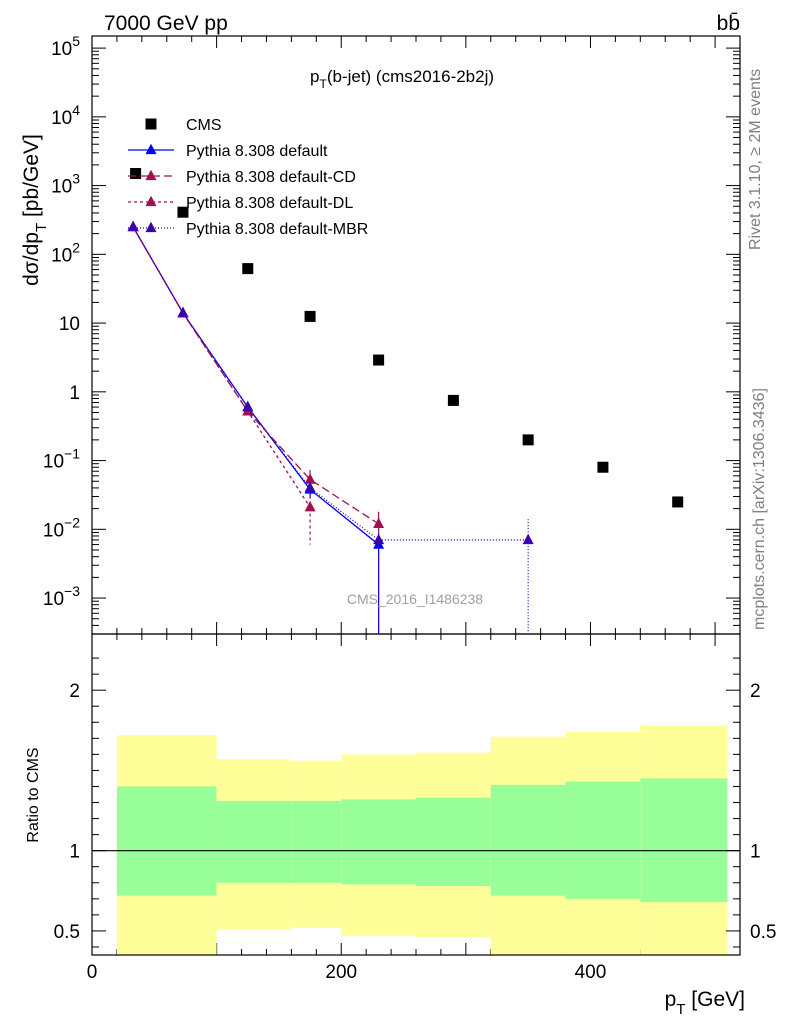  What do you see at coordinates (755, 159) in the screenshot?
I see `rivet-label: Rivet 3.1.10, ≥ 2M events` at bounding box center [755, 159].